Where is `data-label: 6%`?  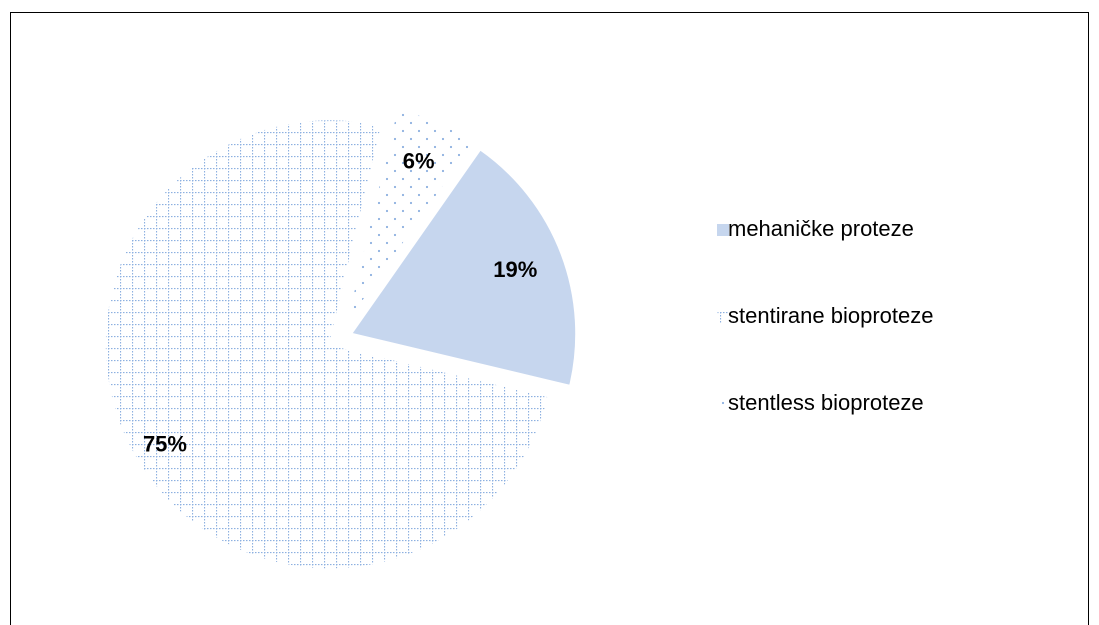 data-label: 6% is located at coordinates (419, 161).